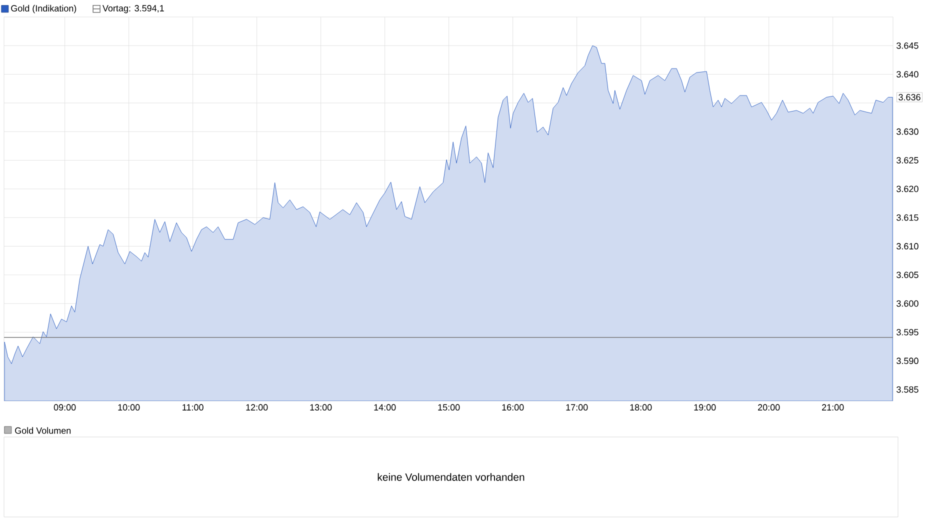  What do you see at coordinates (907, 45) in the screenshot?
I see `y-tick-label: 3.645` at bounding box center [907, 45].